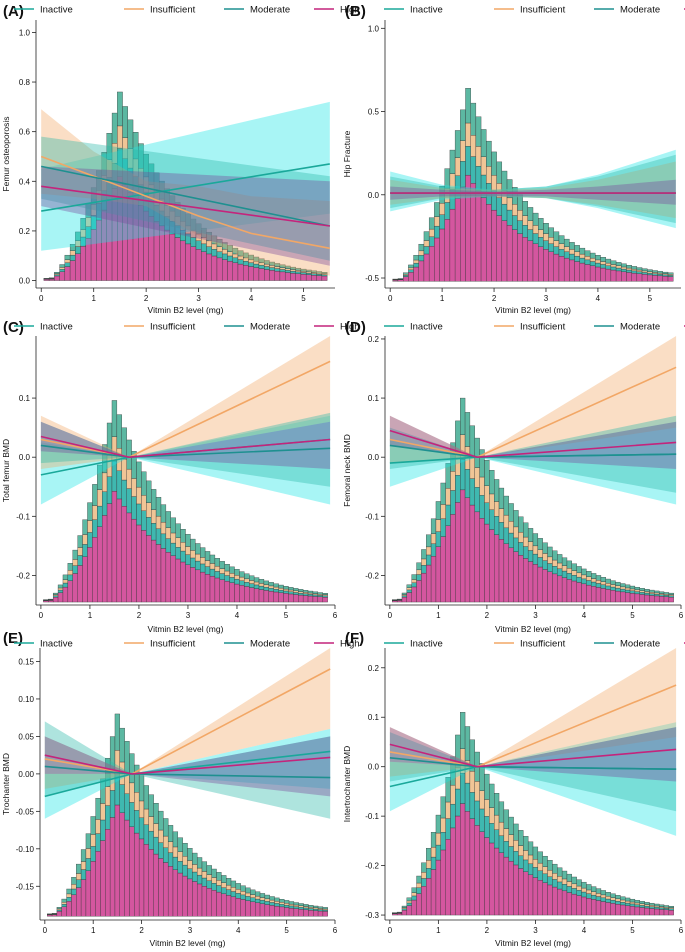 Image resolution: width=685 pixels, height=952 pixels. What do you see at coordinates (413, 644) in the screenshot?
I see `legend-item: Inactive` at bounding box center [413, 644].